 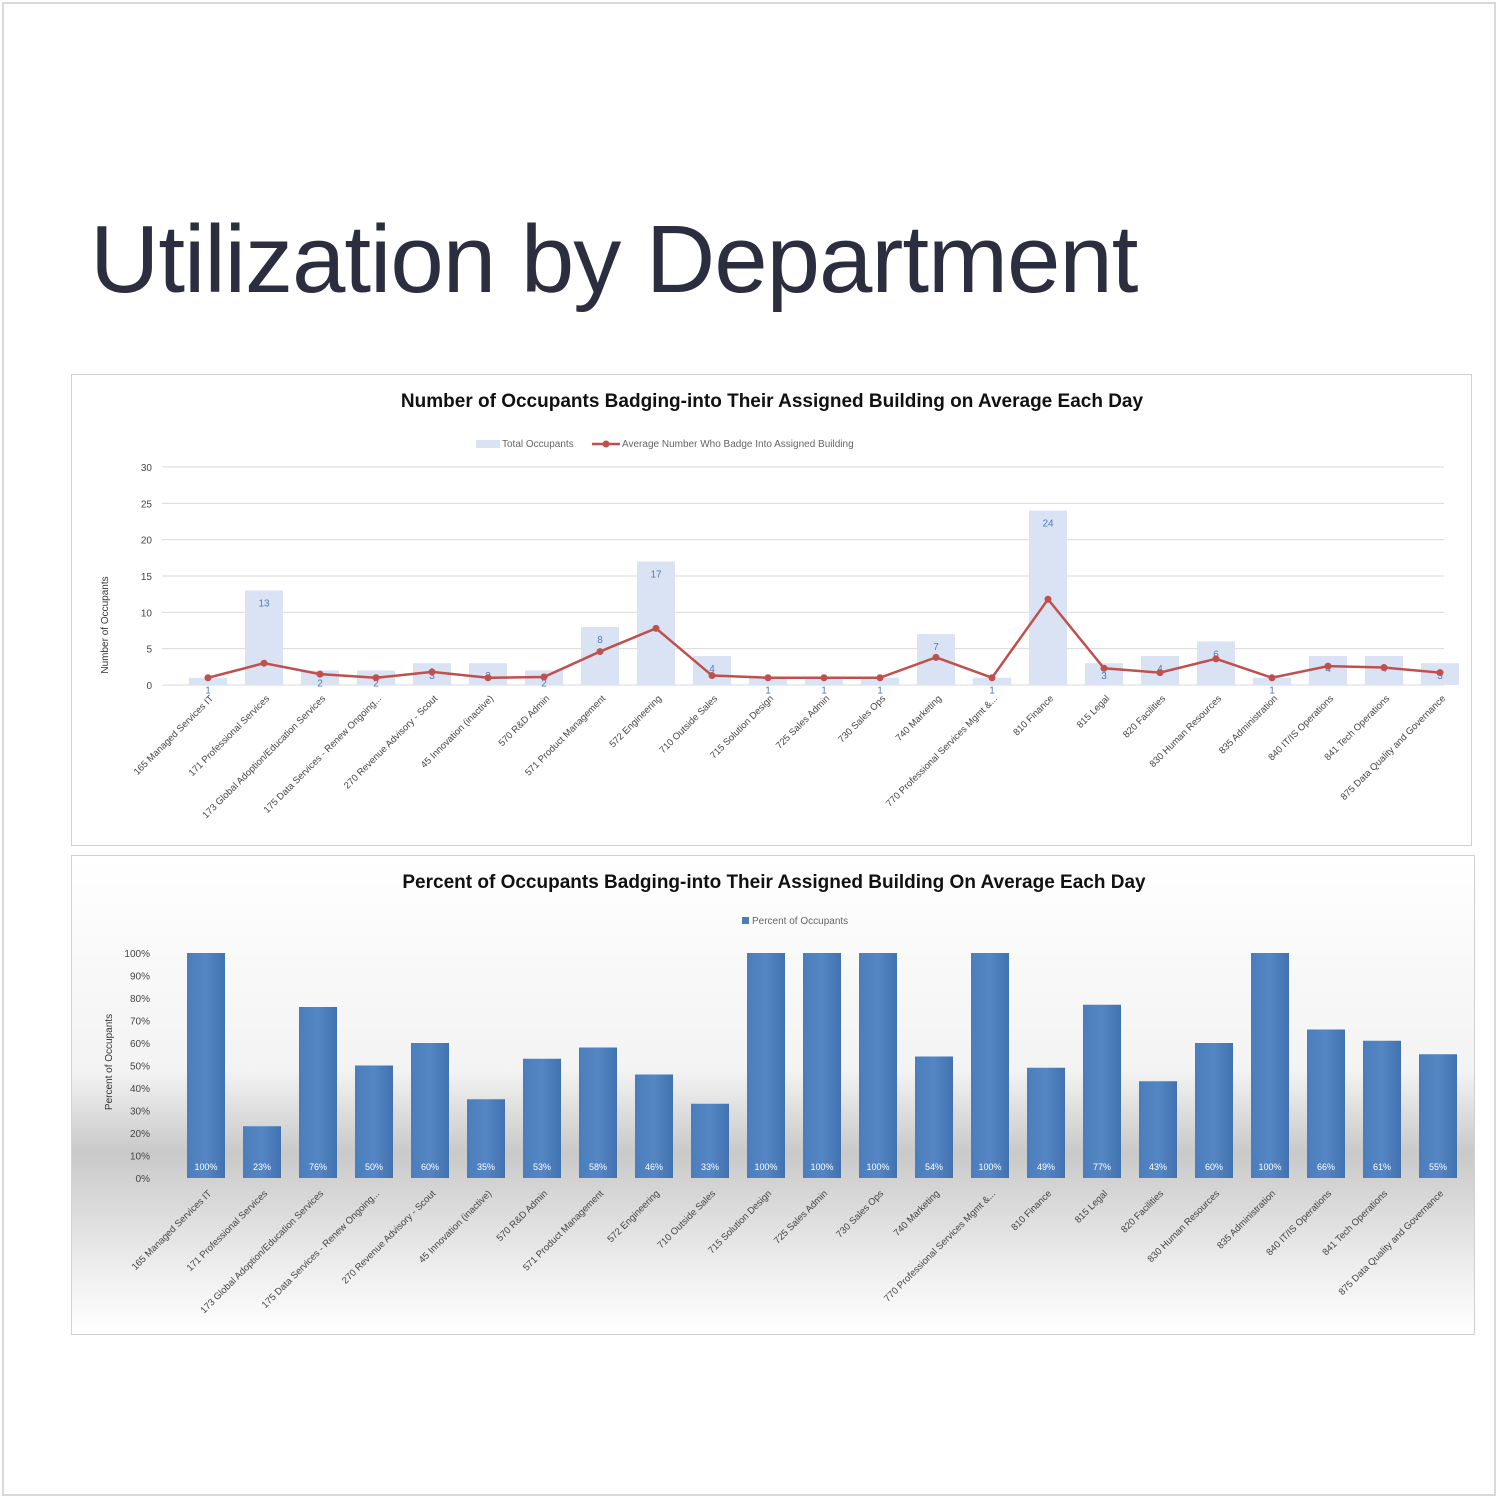 I want to click on y-tick-label: 0, so click(x=149, y=686).